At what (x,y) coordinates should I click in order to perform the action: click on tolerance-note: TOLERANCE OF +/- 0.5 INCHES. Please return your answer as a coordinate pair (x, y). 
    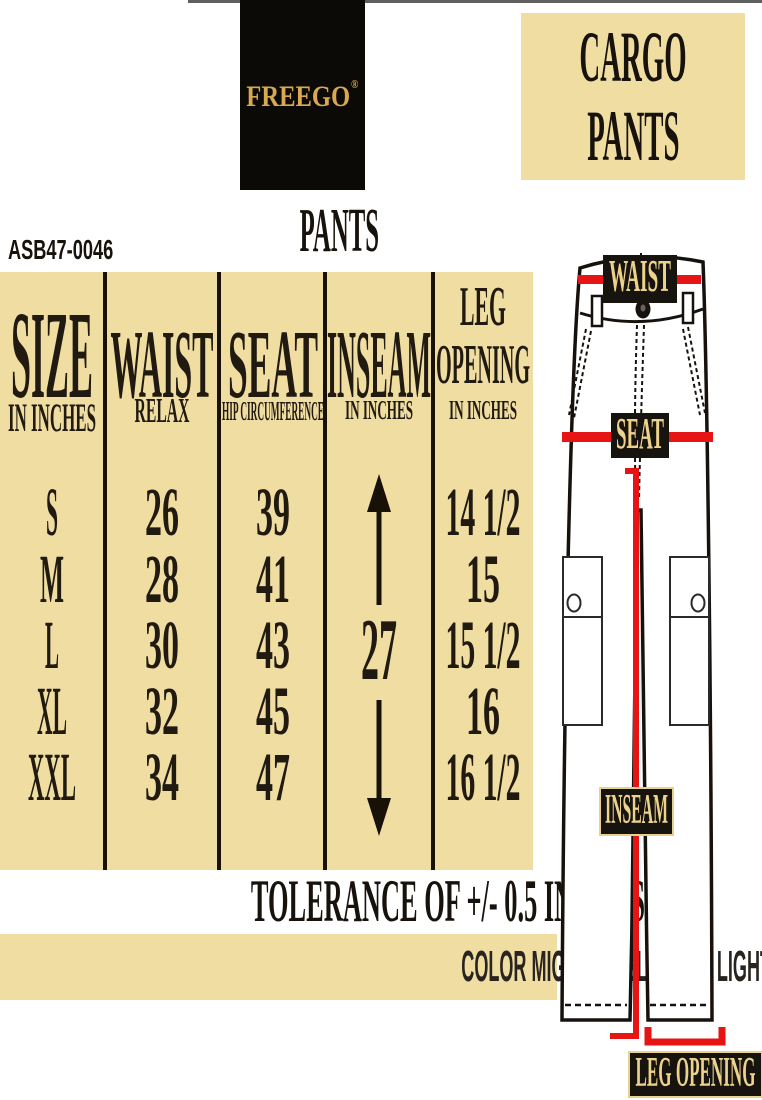
    Looking at the image, I should click on (448, 901).